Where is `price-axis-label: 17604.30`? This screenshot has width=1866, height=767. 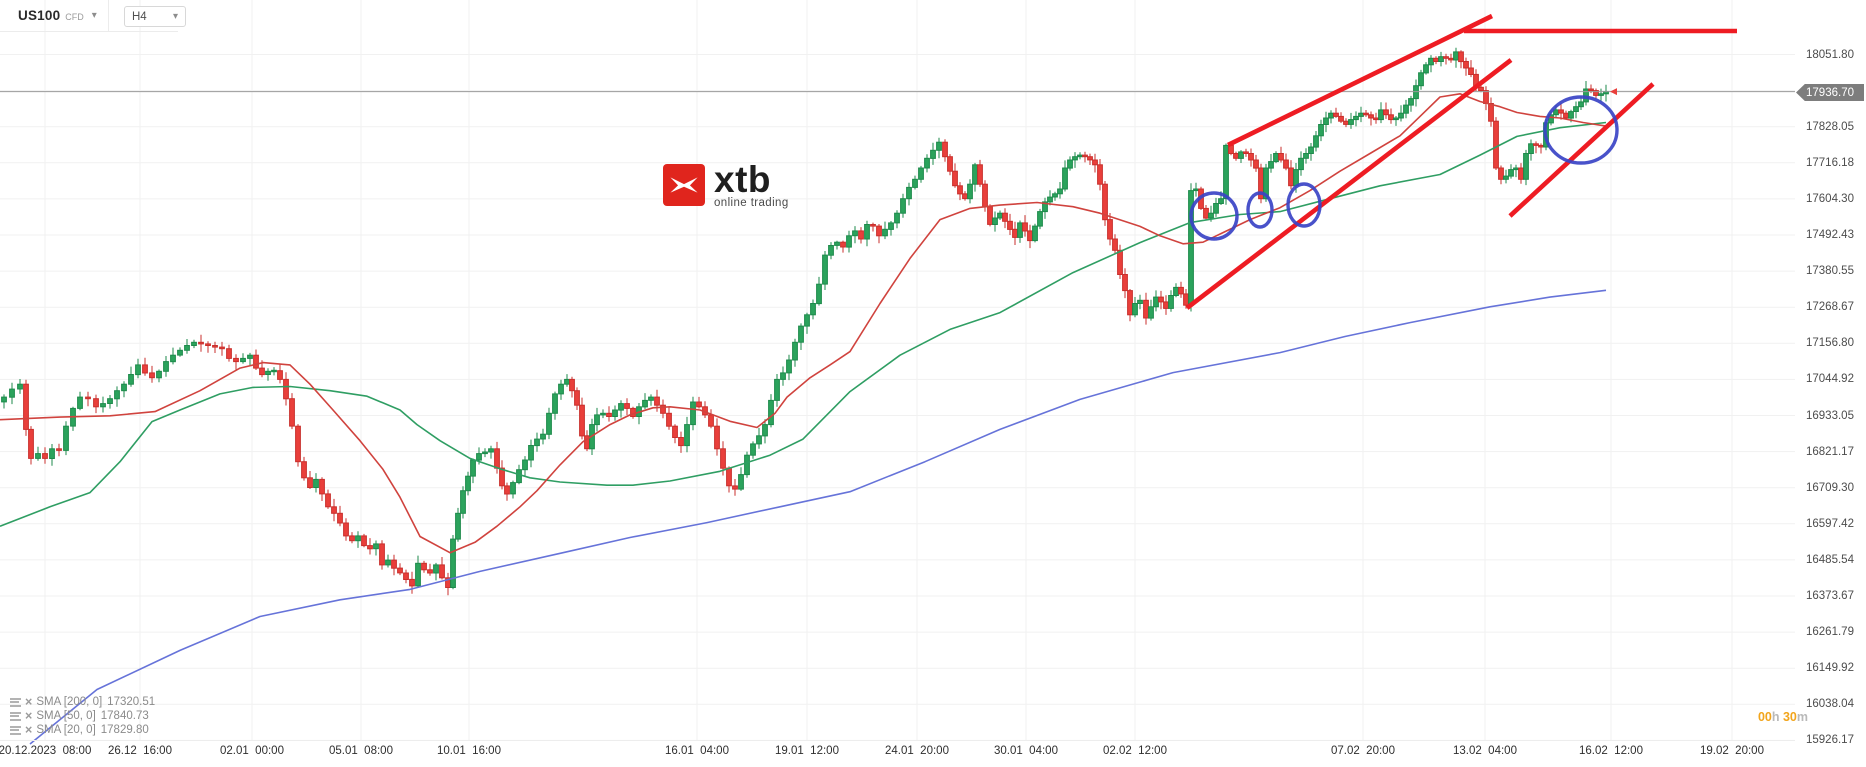
price-axis-label: 17604.30 is located at coordinates (1830, 198).